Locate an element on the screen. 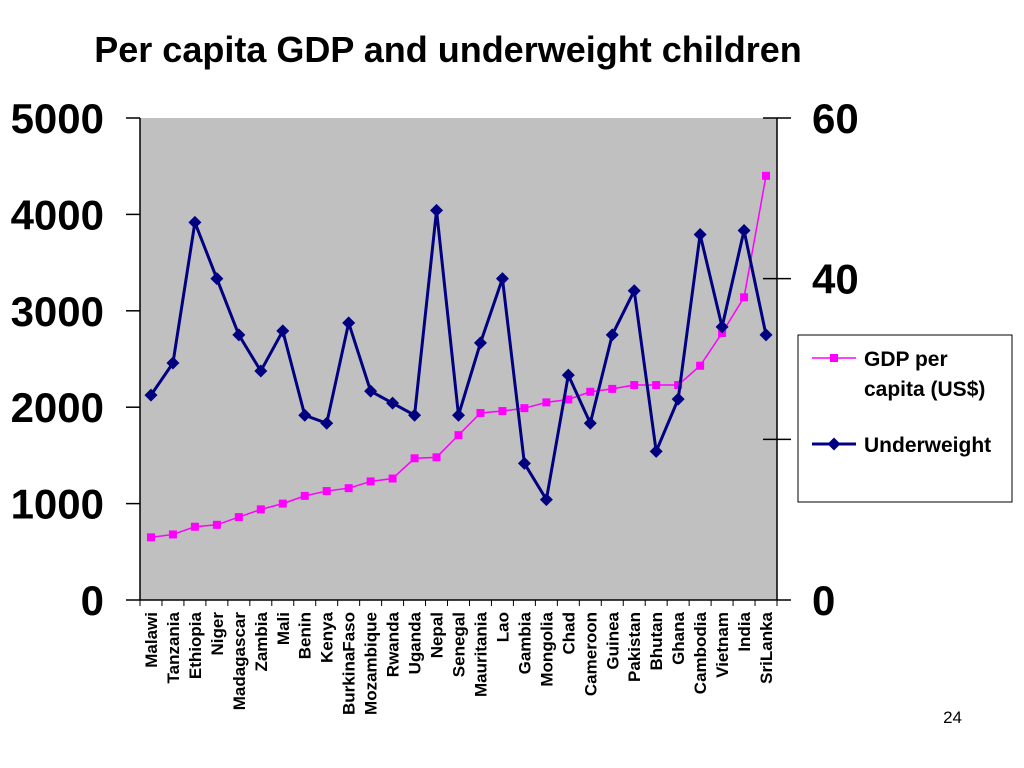 The width and height of the screenshot is (1024, 768). x-tick-label: Zambia is located at coordinates (261, 641).